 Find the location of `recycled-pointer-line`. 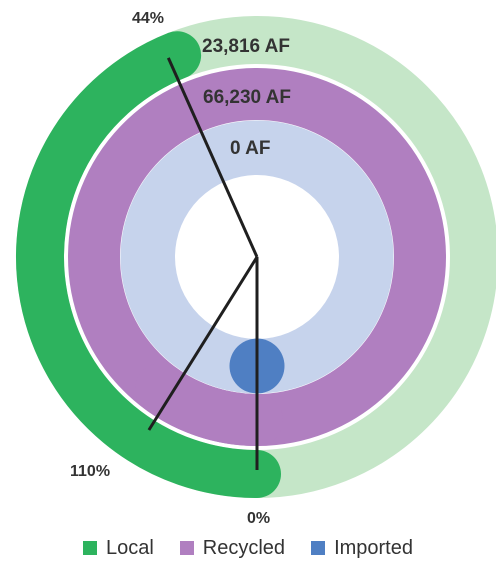

recycled-pointer-line is located at coordinates (203, 343).